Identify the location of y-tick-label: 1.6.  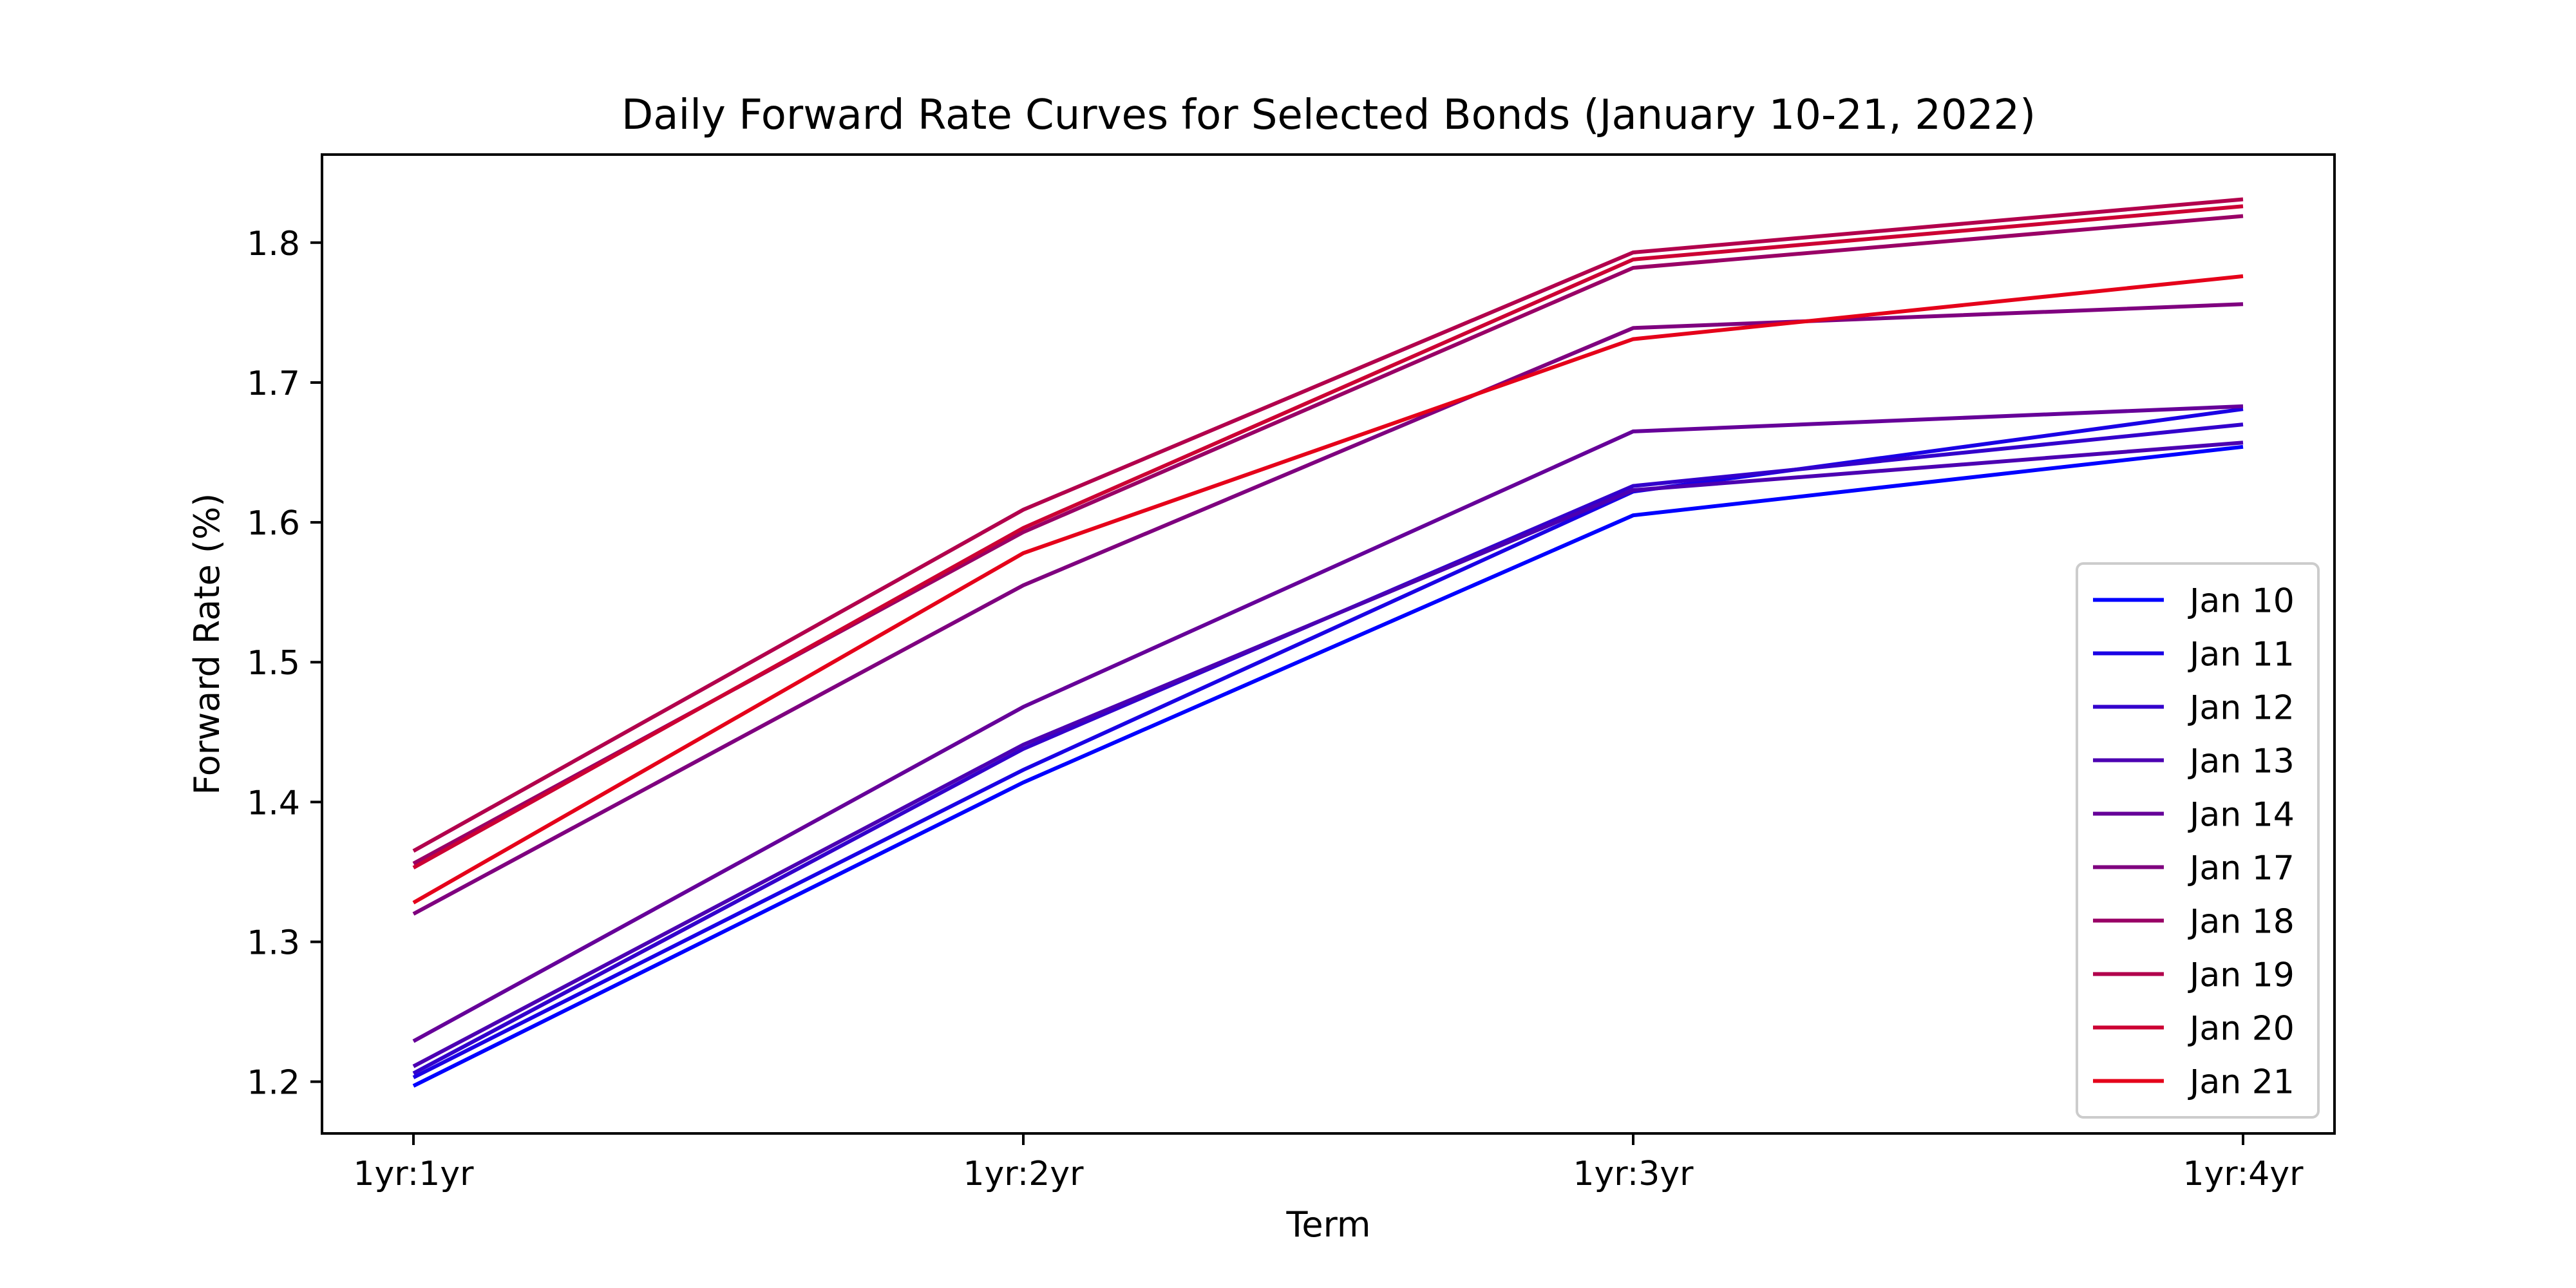
(273, 523).